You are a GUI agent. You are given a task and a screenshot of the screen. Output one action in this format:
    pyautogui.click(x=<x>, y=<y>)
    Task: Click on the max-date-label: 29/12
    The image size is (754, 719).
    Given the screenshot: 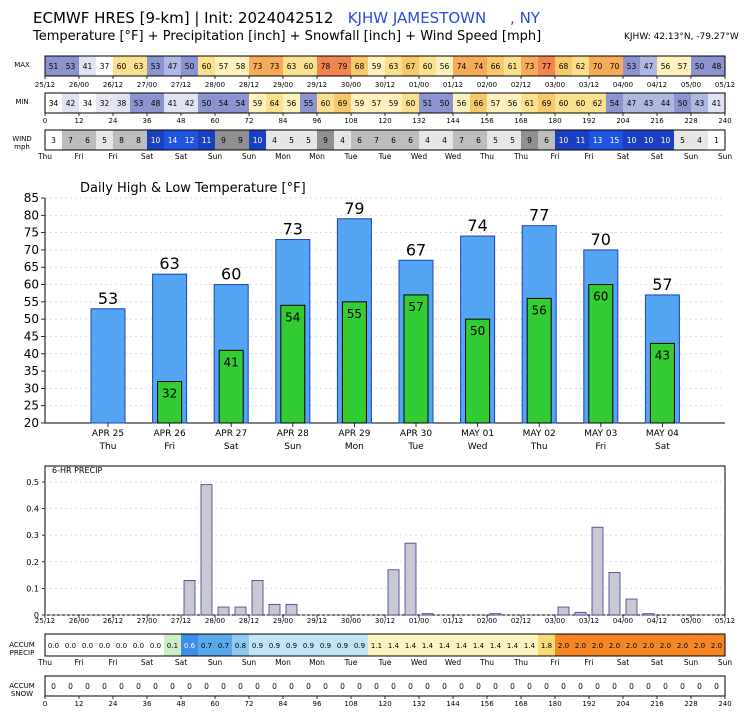 What is the action you would take?
    pyautogui.click(x=317, y=85)
    